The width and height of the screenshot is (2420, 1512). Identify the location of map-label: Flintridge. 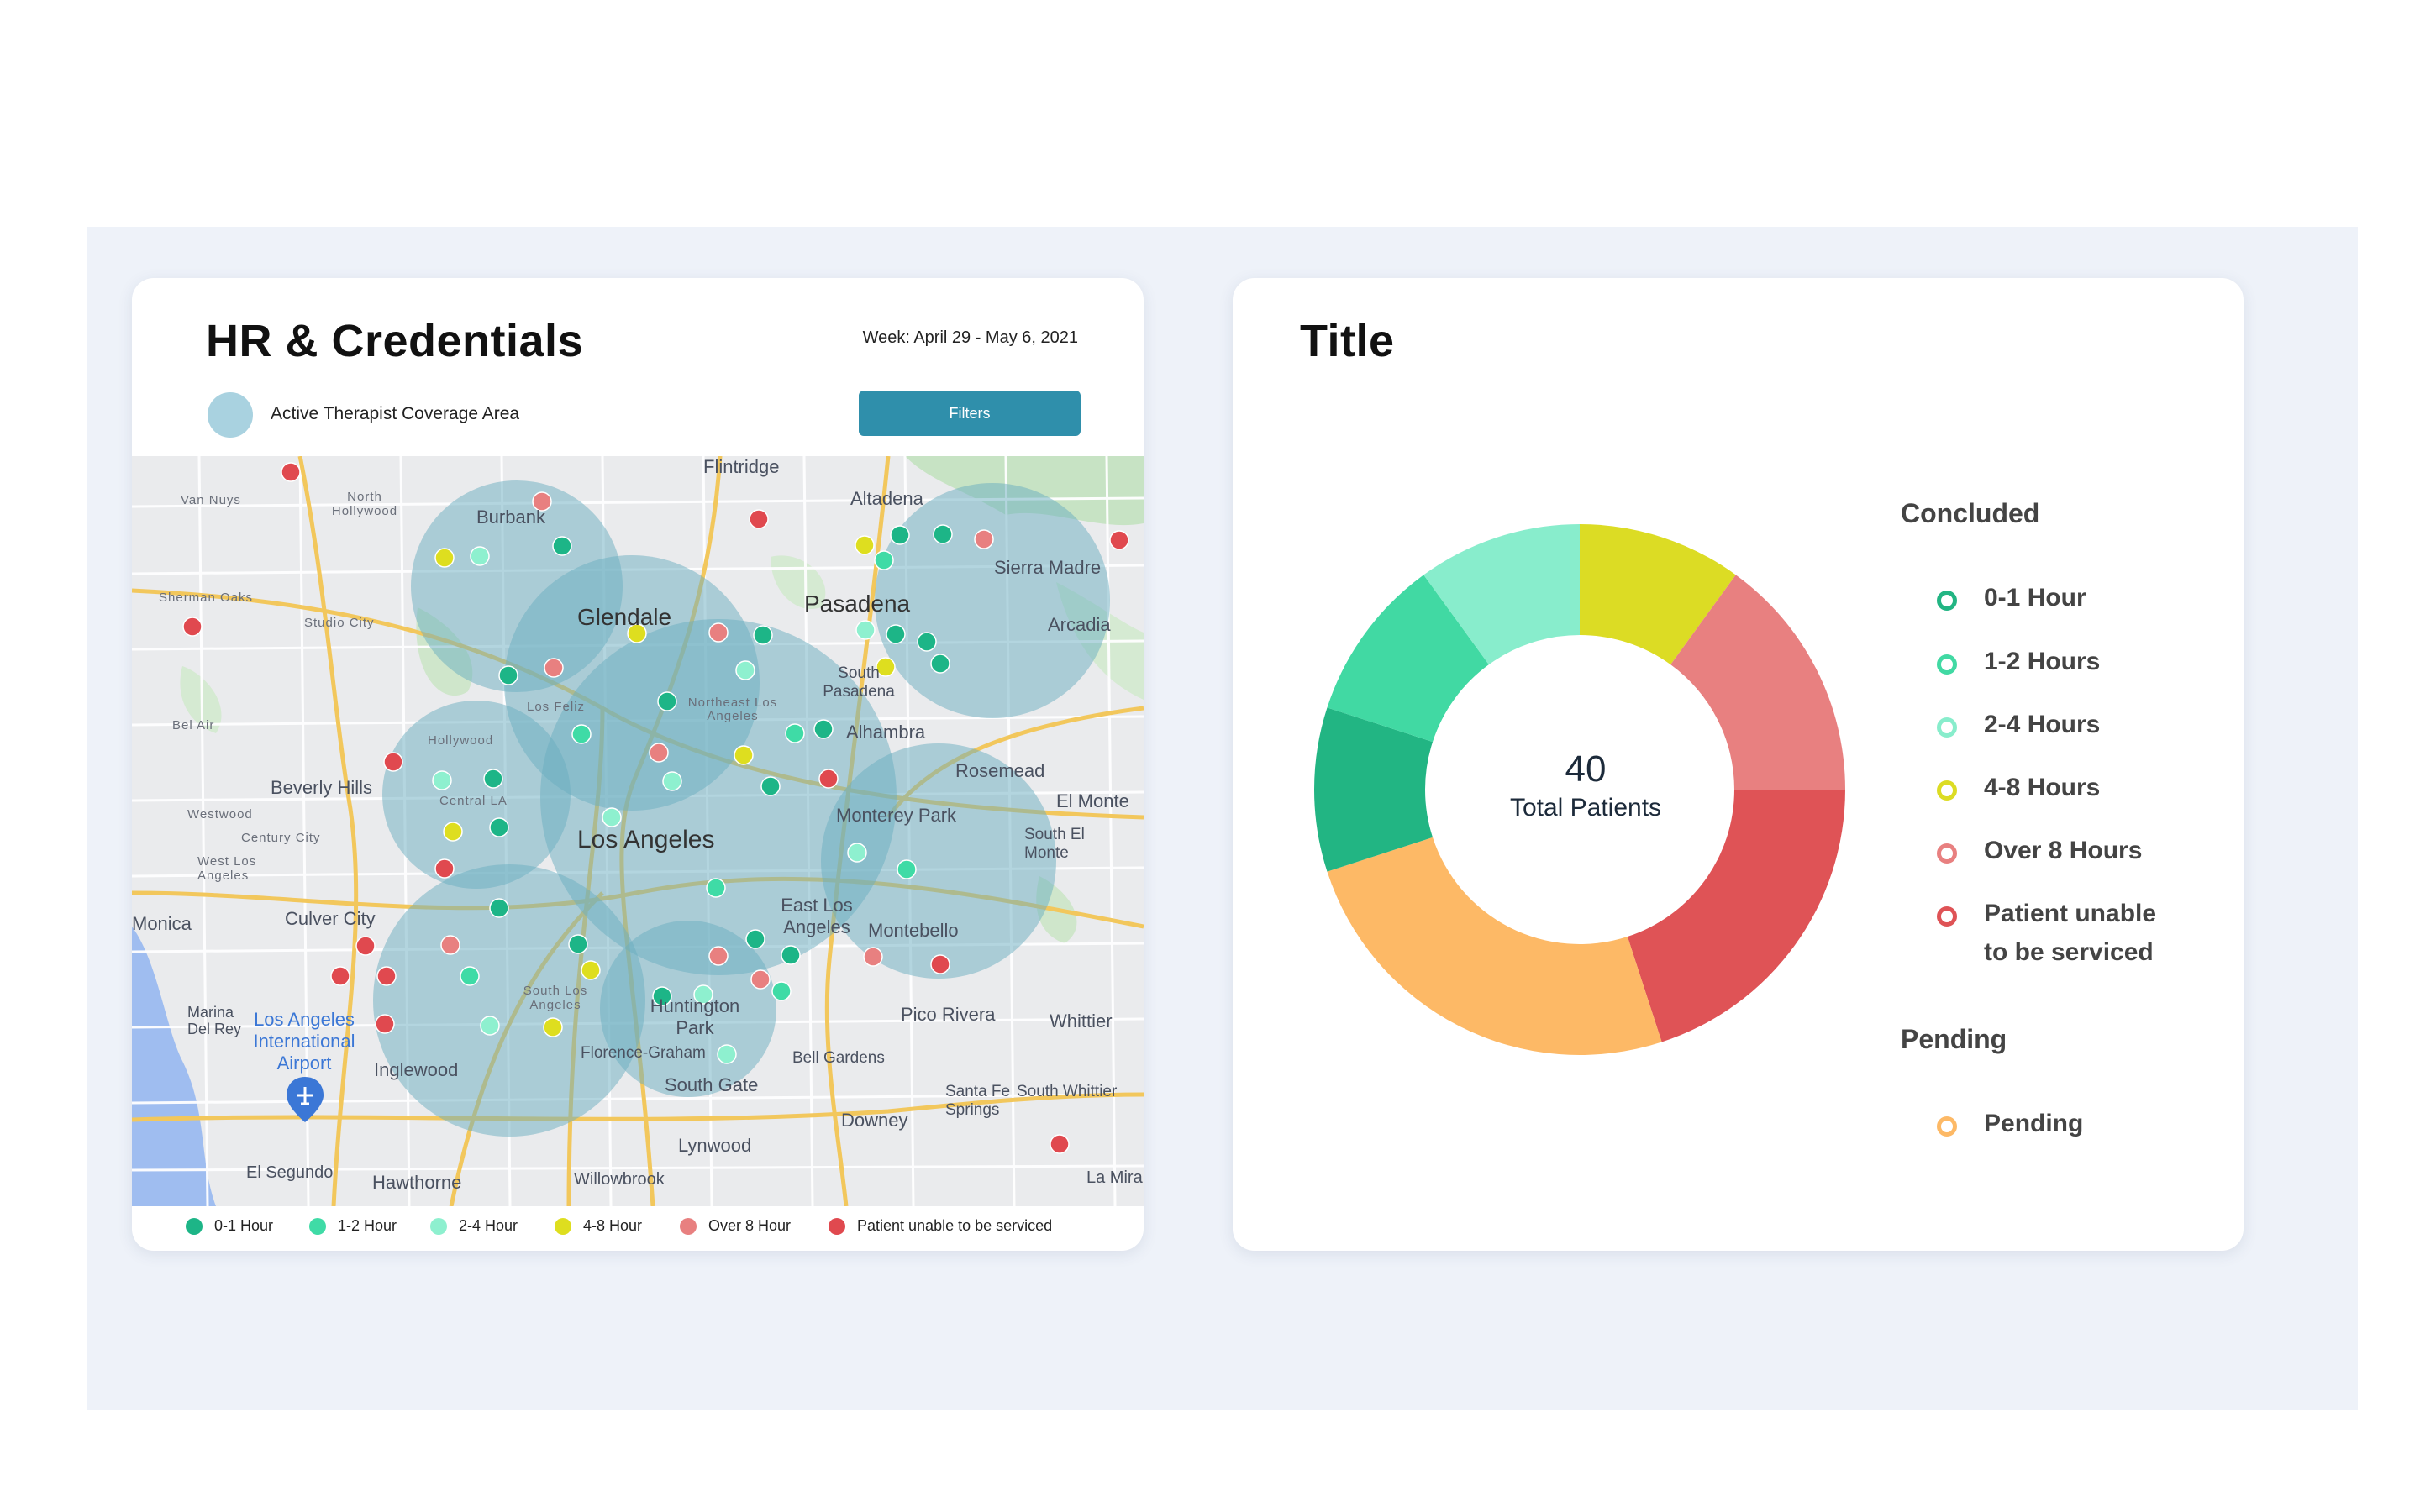
(741, 466).